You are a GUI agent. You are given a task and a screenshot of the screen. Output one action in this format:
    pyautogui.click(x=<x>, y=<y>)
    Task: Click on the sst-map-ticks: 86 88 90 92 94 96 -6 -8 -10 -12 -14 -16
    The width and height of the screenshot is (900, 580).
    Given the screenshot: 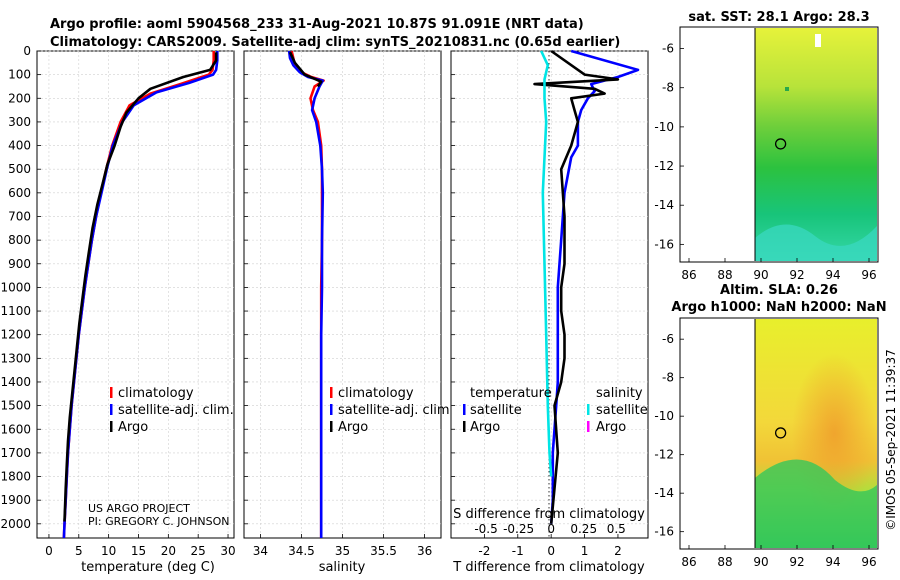 What is the action you would take?
    pyautogui.click(x=765, y=162)
    